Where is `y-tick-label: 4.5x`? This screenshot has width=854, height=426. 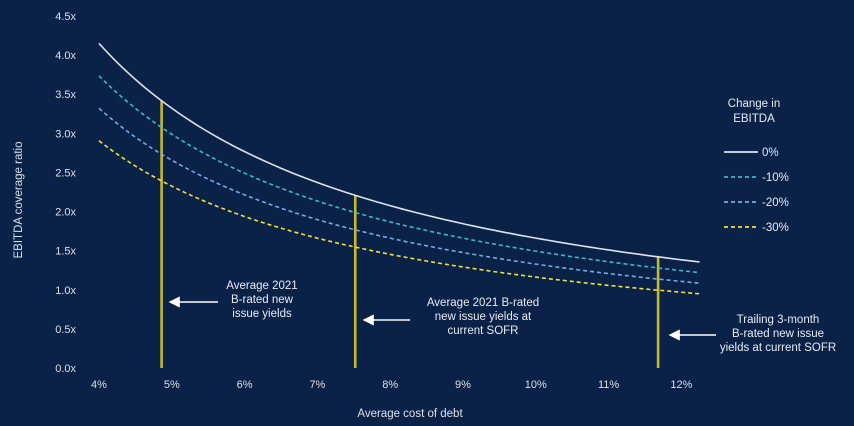
y-tick-label: 4.5x is located at coordinates (65, 17).